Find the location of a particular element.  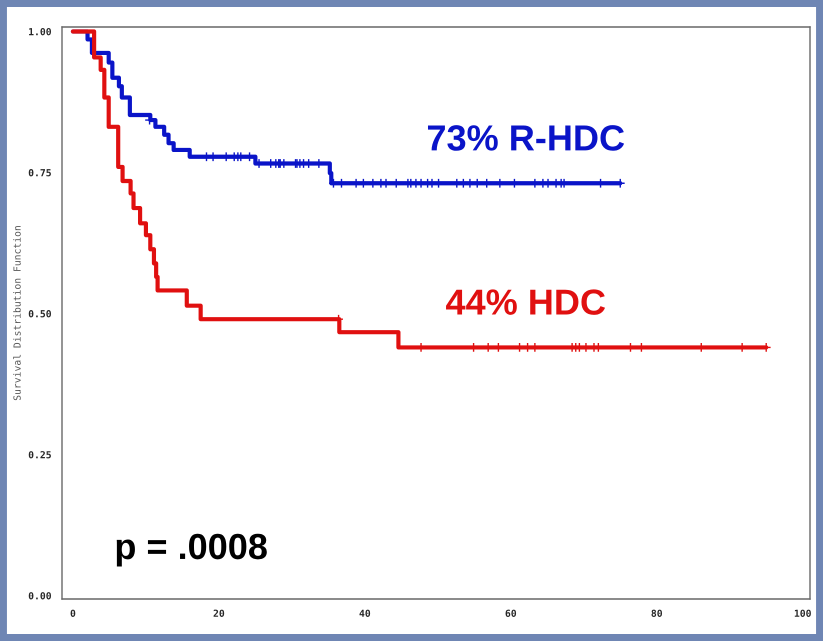

y-tick-label: 0.50 is located at coordinates (39, 314).